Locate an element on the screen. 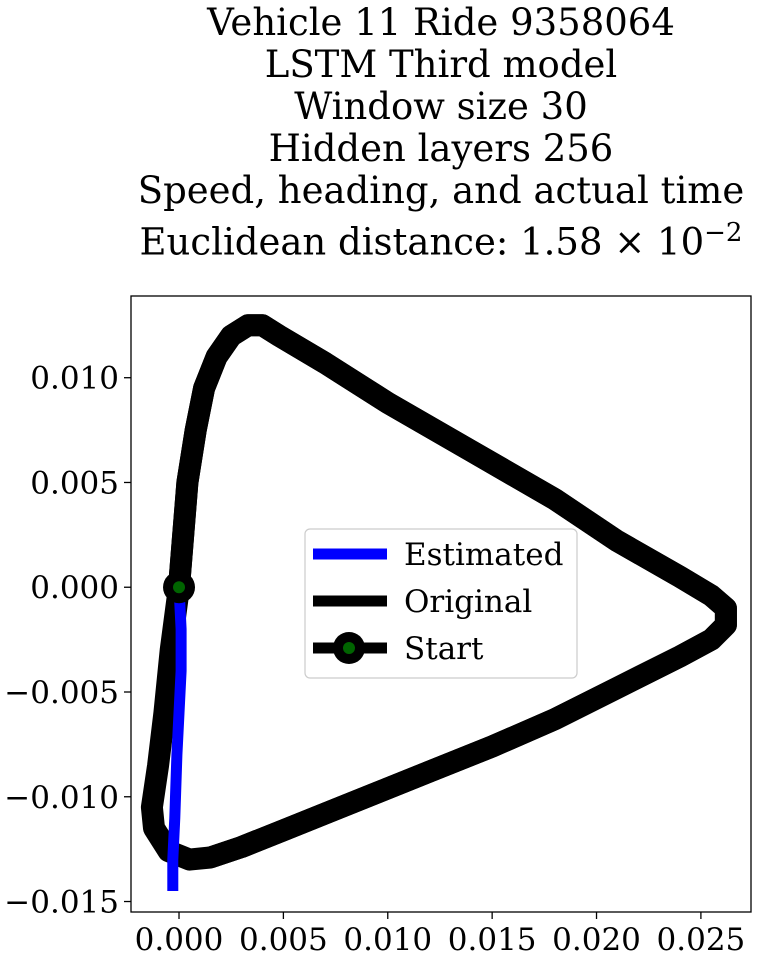  y-tick-label: −0.005 is located at coordinates (61, 693).